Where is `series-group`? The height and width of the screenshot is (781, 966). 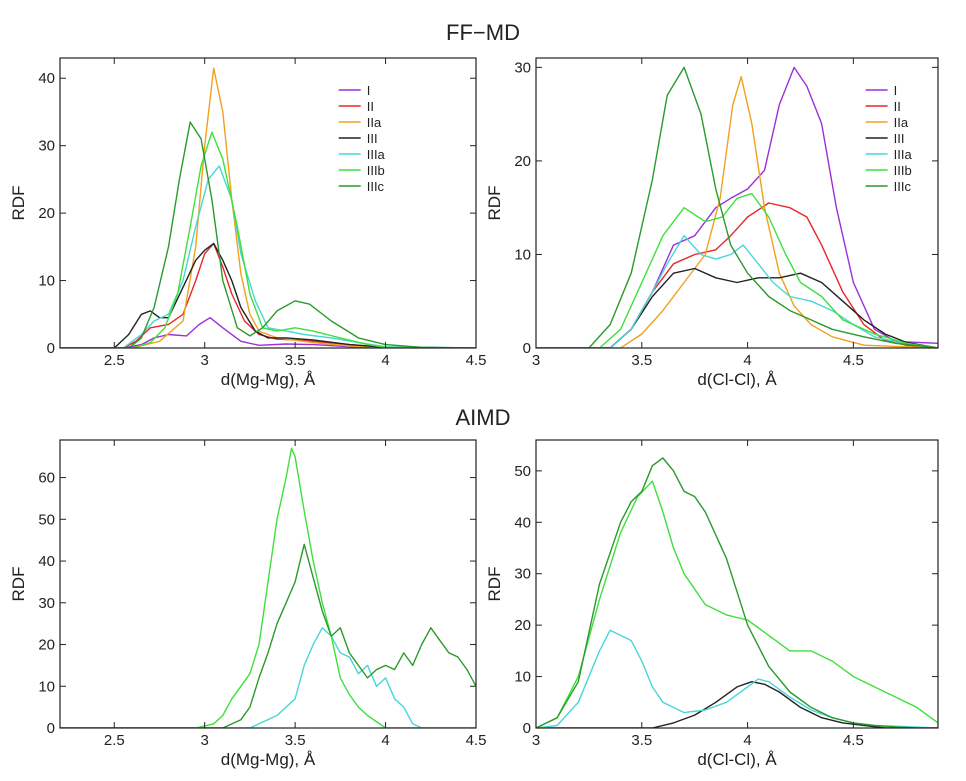 series-group is located at coordinates (737, 592).